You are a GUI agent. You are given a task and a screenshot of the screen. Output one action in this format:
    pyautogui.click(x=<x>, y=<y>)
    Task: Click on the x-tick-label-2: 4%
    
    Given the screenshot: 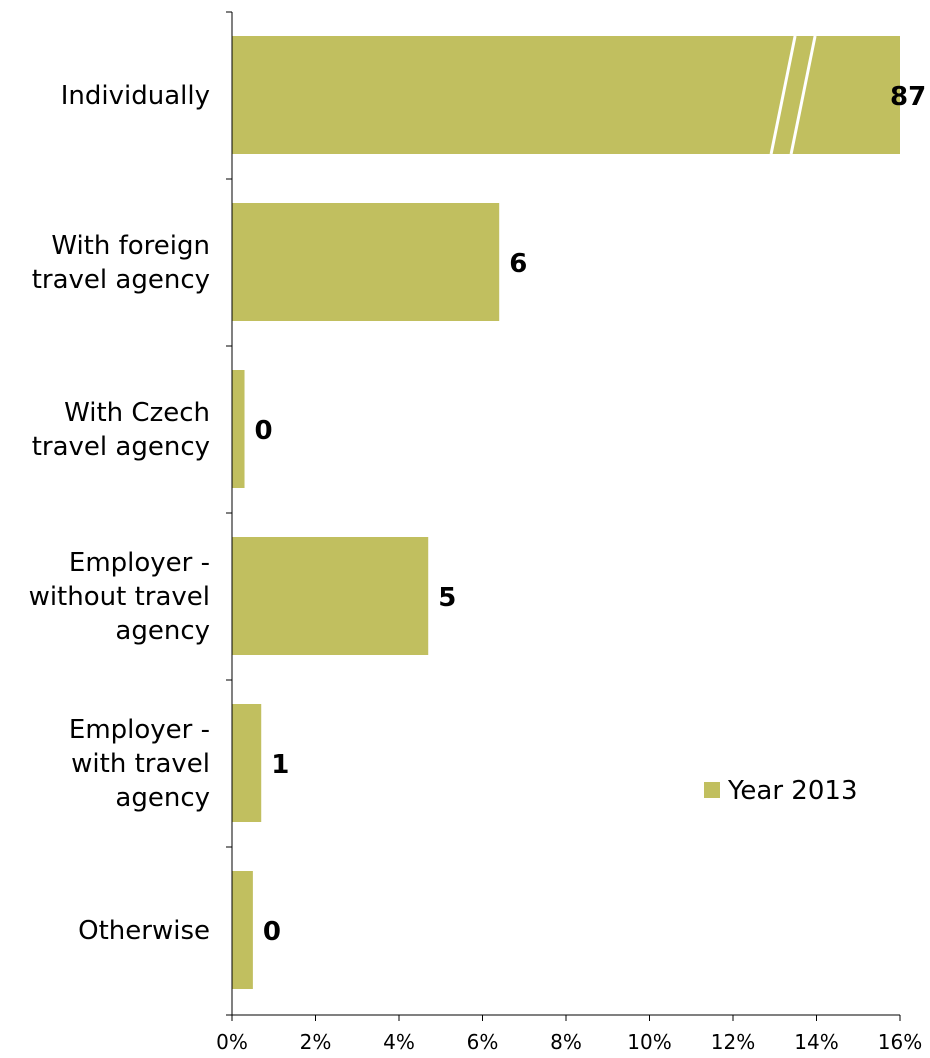 What is the action you would take?
    pyautogui.click(x=399, y=1042)
    